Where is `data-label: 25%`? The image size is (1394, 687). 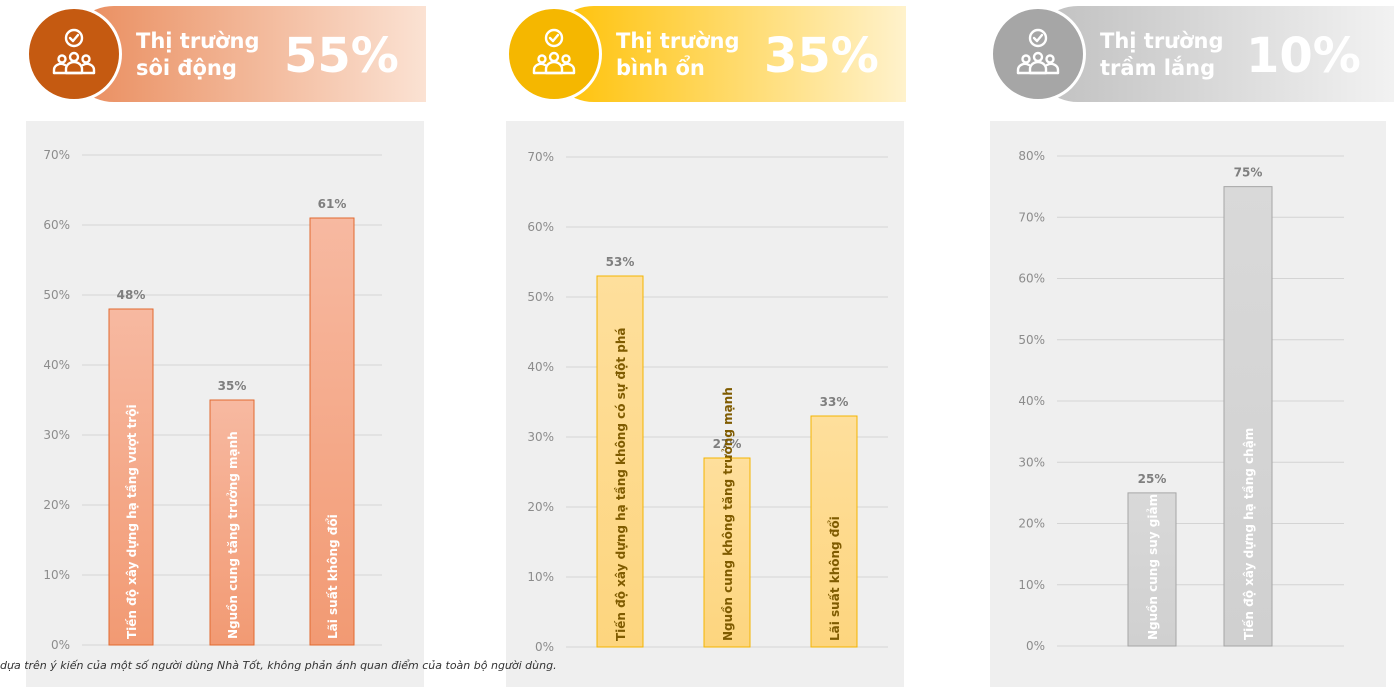 data-label: 25% is located at coordinates (1152, 479).